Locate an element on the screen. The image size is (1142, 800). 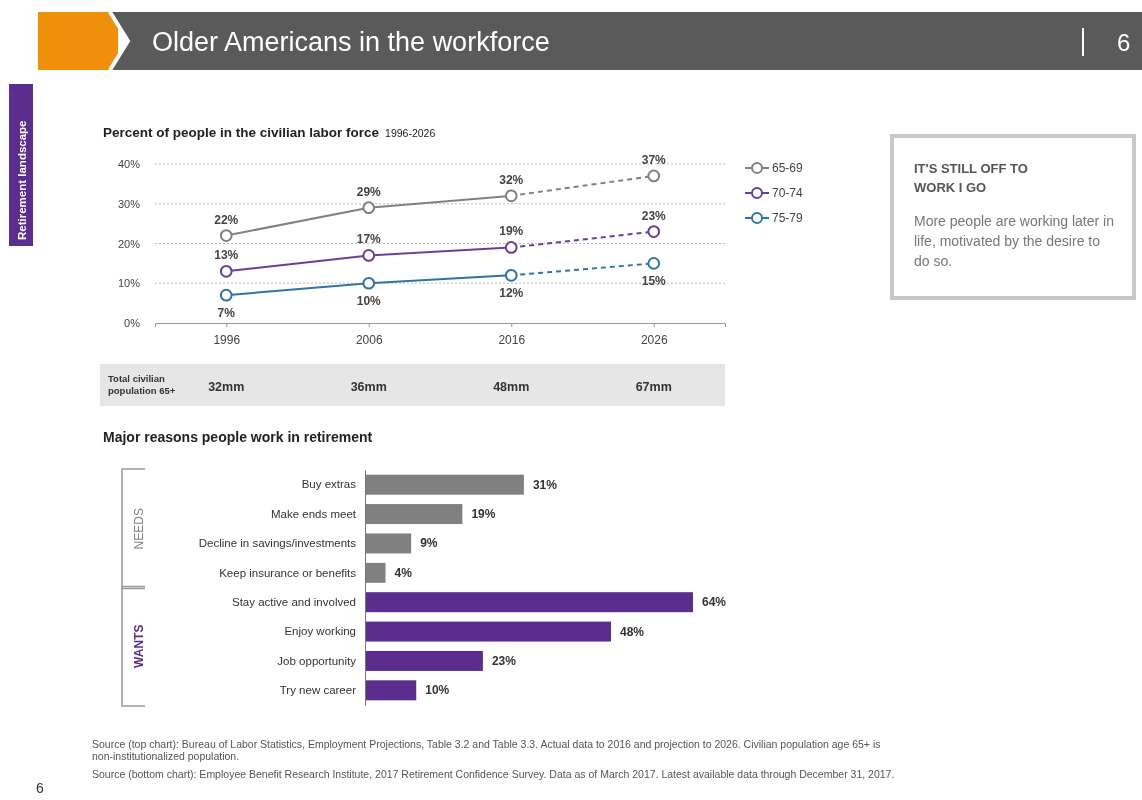
y-tick-label: Stay active and involved is located at coordinates (293, 601).